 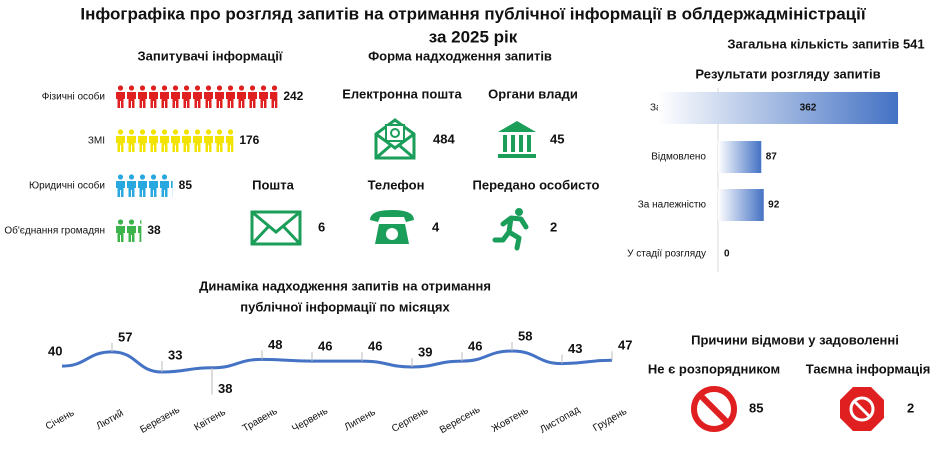 I want to click on x-tick-label: Січень, so click(x=60, y=420).